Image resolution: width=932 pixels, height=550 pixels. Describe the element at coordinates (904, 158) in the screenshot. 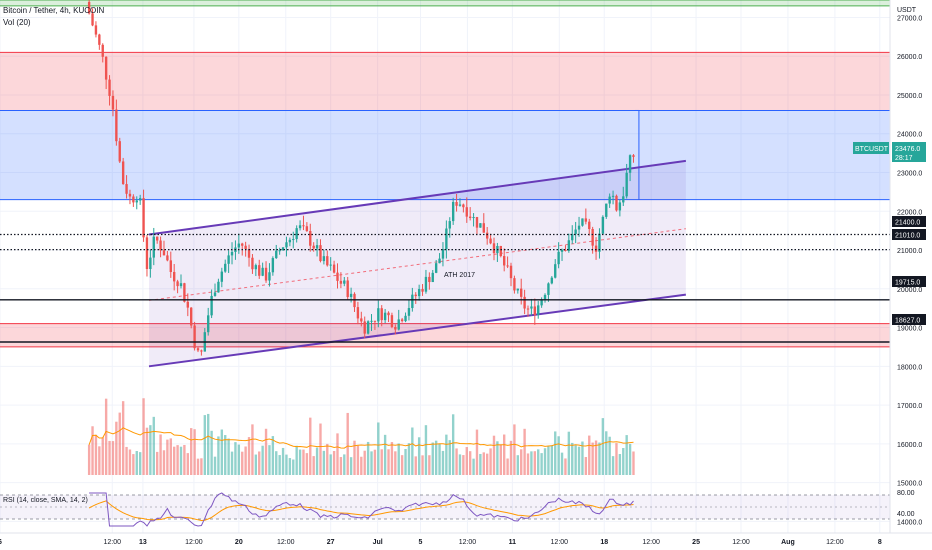

I see `price-badge-countdown: 28:17` at that location.